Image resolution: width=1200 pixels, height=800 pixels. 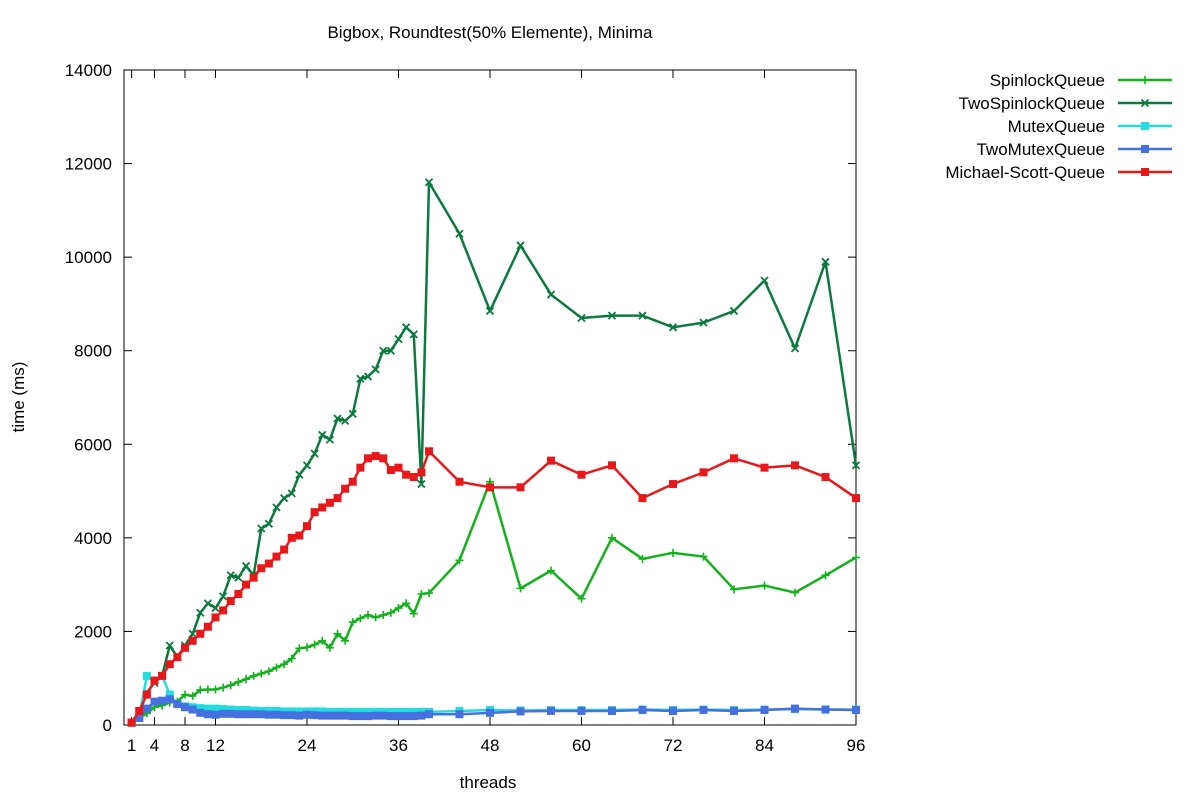 What do you see at coordinates (1040, 149) in the screenshot?
I see `legend-label: TwoMutexQueue` at bounding box center [1040, 149].